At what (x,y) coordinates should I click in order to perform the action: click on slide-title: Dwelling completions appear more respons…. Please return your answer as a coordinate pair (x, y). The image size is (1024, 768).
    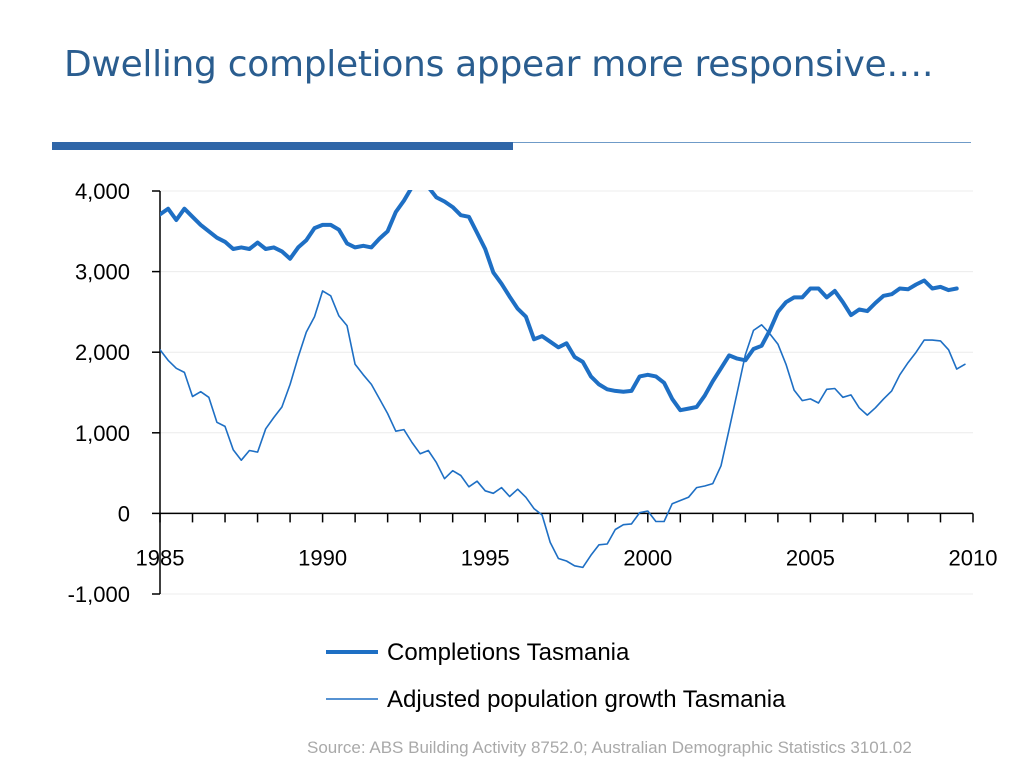
    Looking at the image, I should click on (499, 64).